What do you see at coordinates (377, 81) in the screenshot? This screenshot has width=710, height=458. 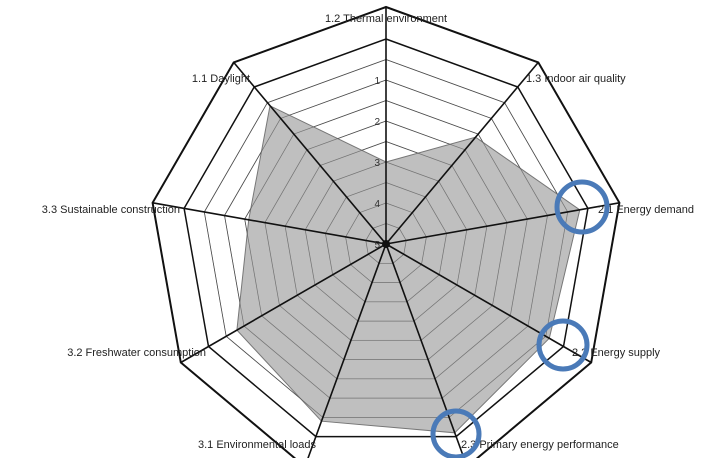 I see `radial-tick-label: 1` at bounding box center [377, 81].